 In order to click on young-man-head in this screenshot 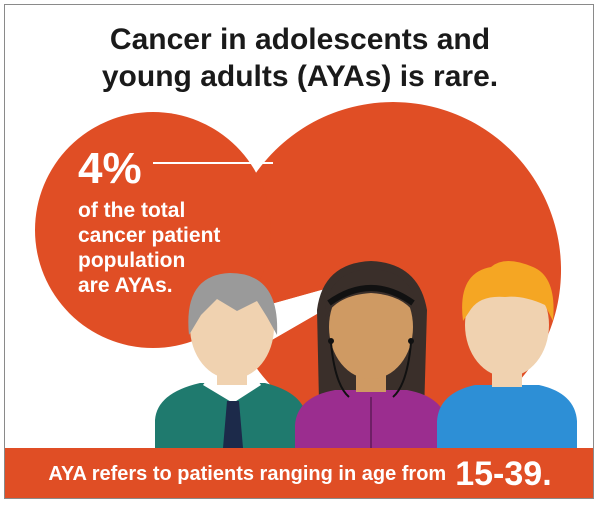, I will do `click(507, 325)`.